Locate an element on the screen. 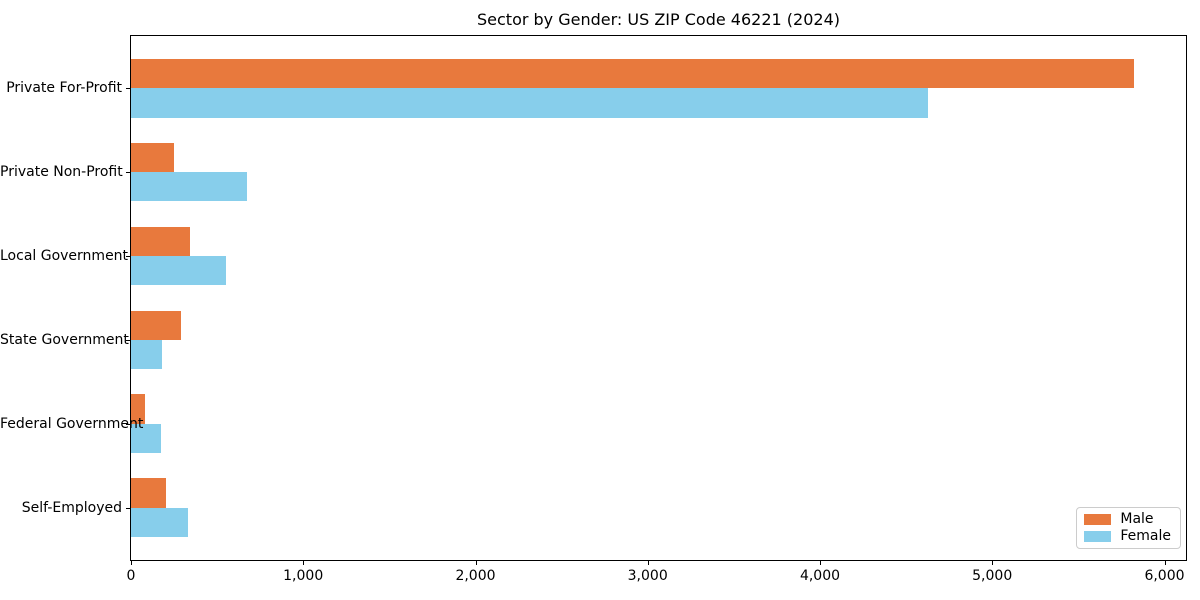 This screenshot has width=1200, height=600. bar-female-local-government is located at coordinates (178, 271).